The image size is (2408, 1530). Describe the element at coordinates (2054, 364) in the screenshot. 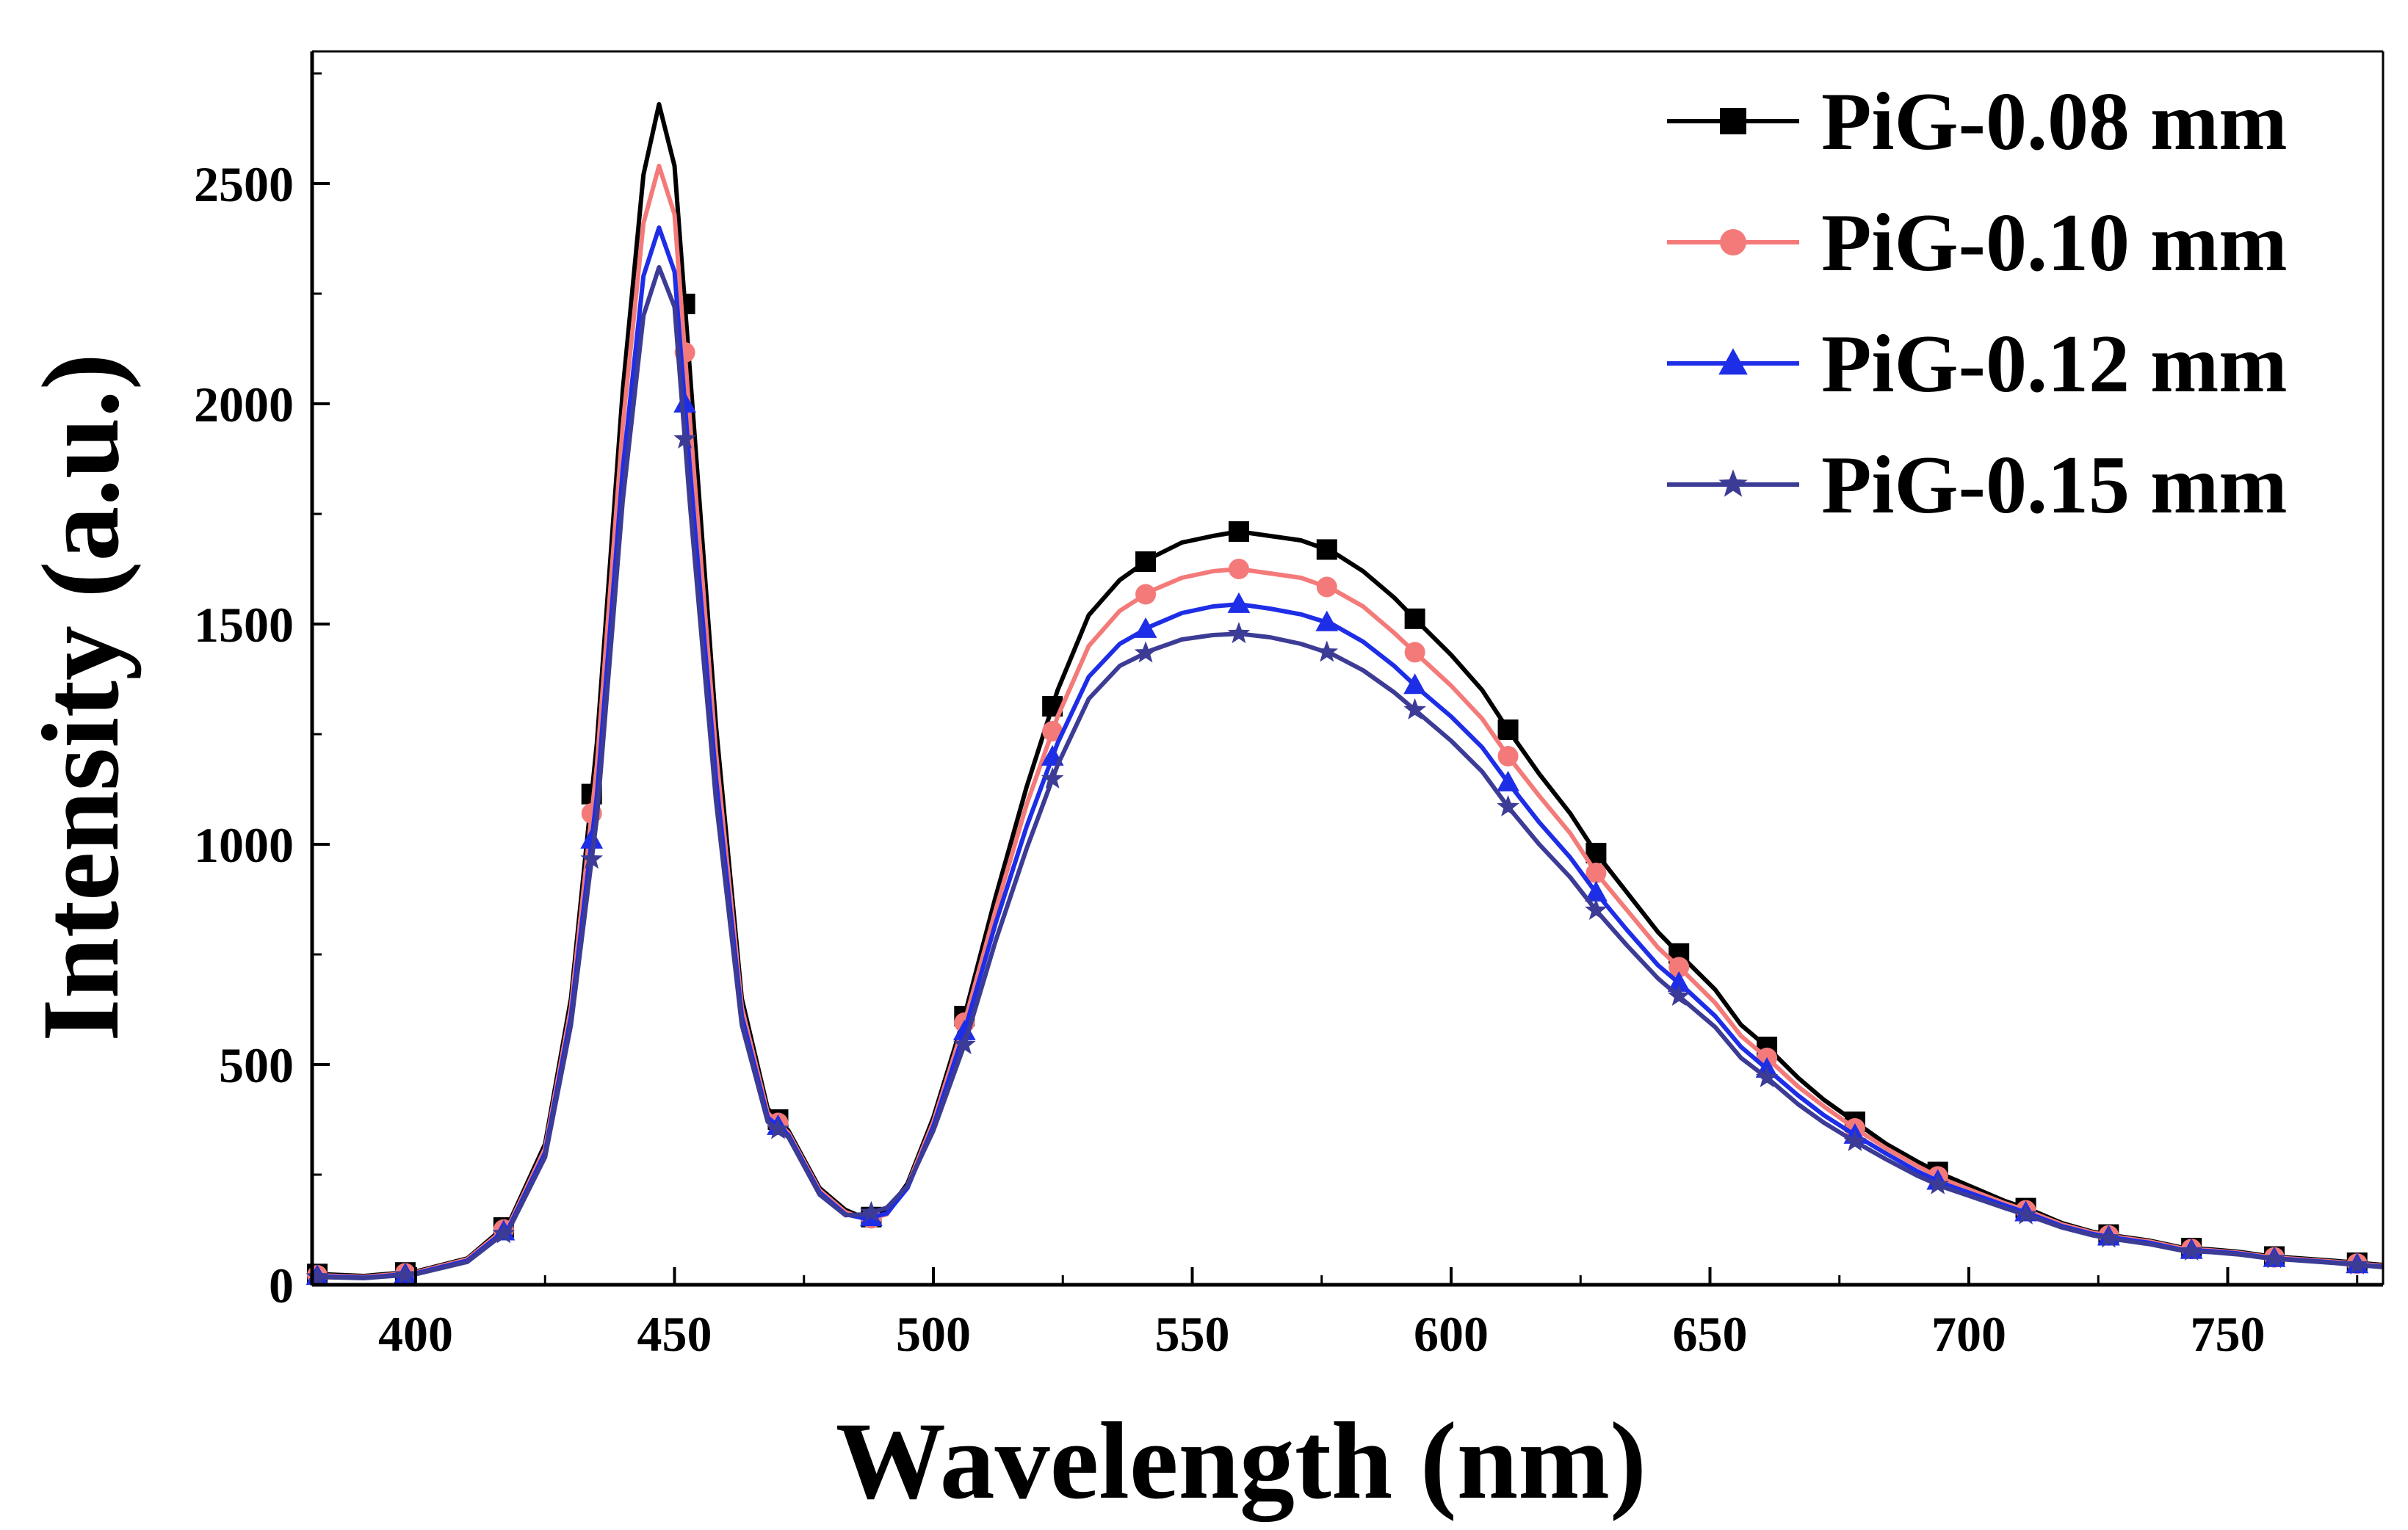

I see `legend-label: PiG-0.12 mm` at that location.